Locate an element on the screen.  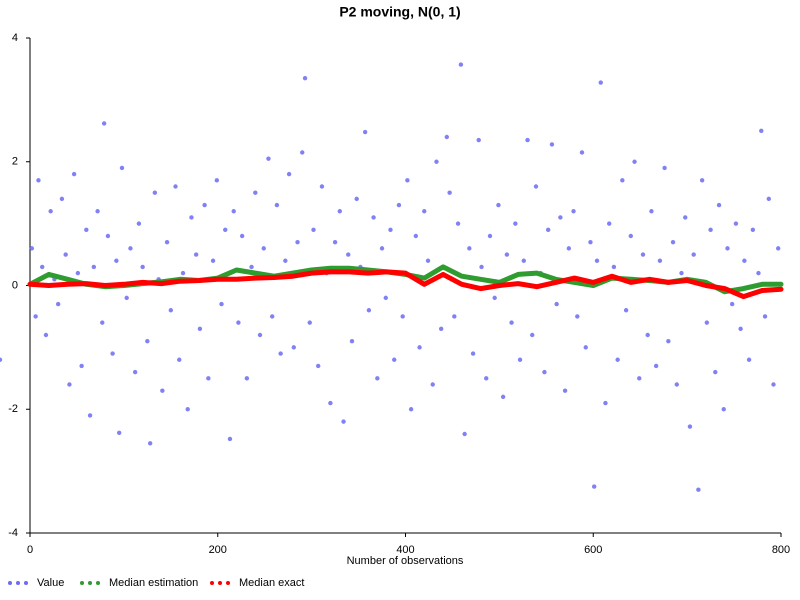
y-tick-label: -4 is located at coordinates (13, 533).